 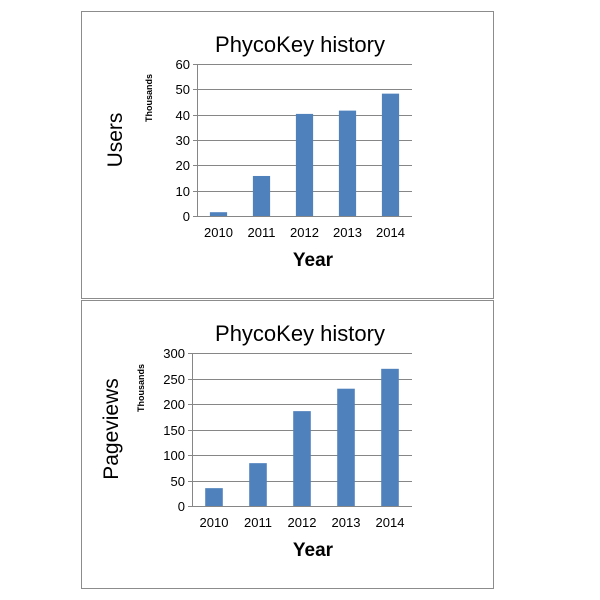 What do you see at coordinates (111, 429) in the screenshot?
I see `y-axis-label: Pageviews` at bounding box center [111, 429].